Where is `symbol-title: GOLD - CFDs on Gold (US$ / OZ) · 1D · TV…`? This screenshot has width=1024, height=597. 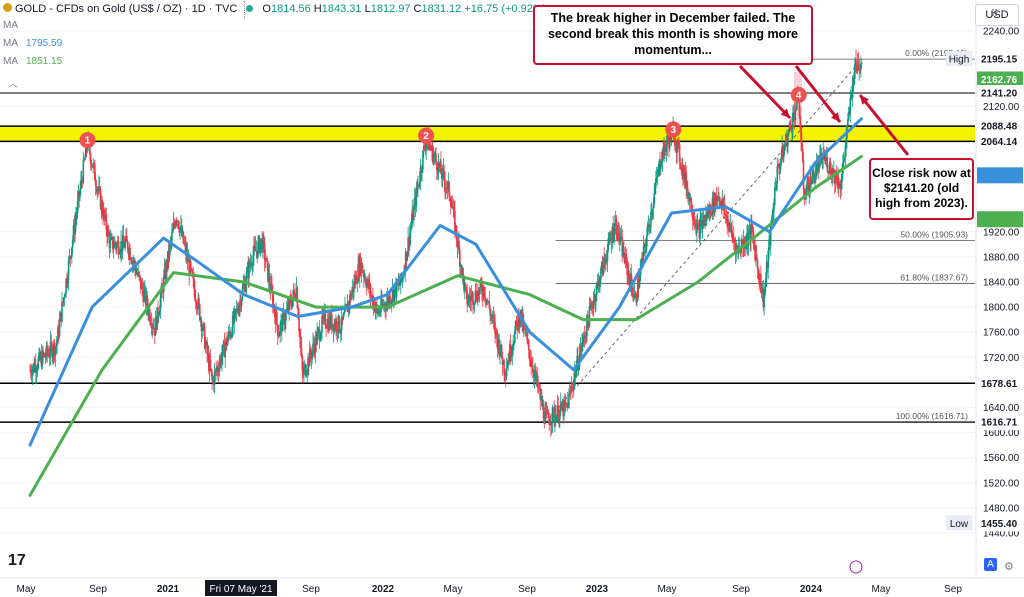
symbol-title: GOLD - CFDs on Gold (US$ / OZ) · 1D · TV… is located at coordinates (126, 9).